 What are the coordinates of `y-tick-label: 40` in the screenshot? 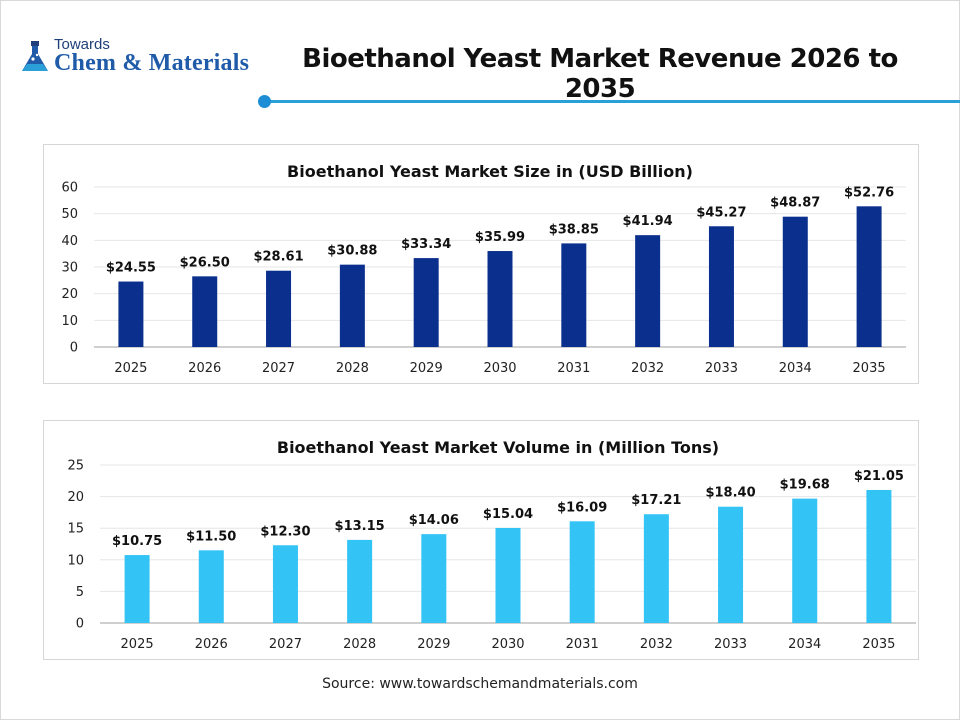 It's located at (69, 241).